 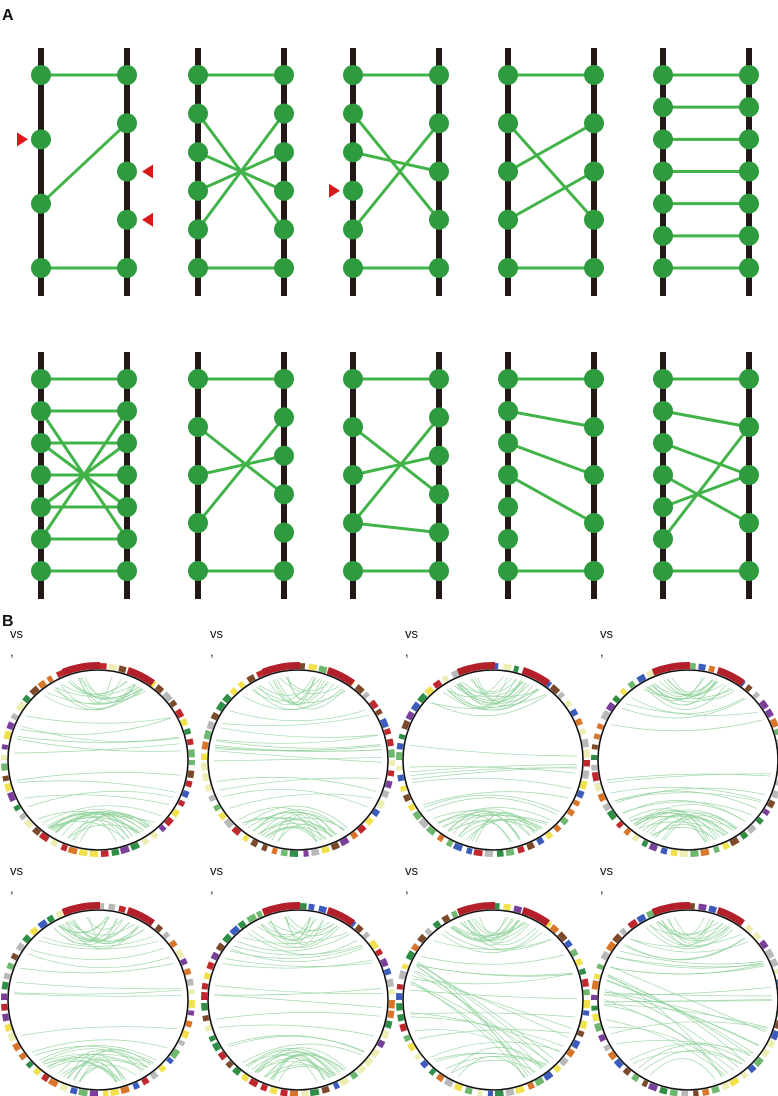 I want to click on circos-title-line-1: vs, so click(x=412, y=633).